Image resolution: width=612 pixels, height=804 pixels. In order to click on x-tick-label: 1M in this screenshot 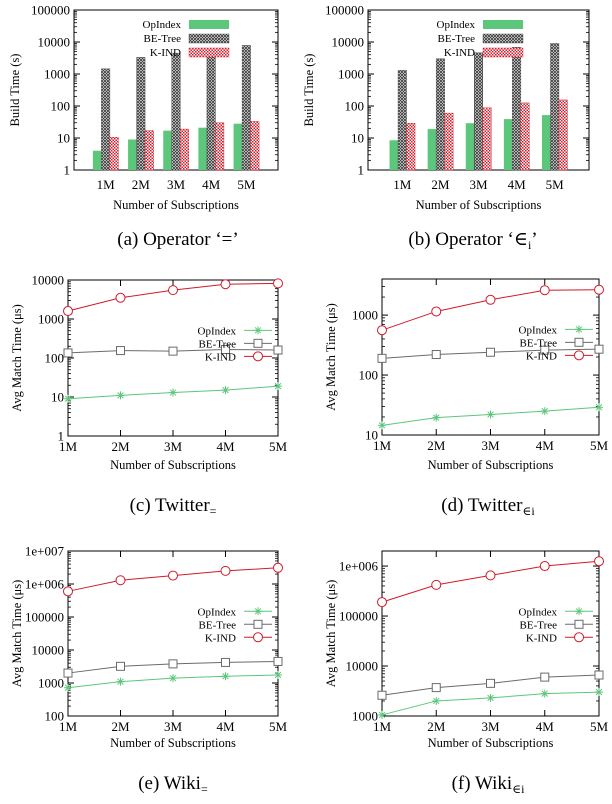, I will do `click(402, 184)`.